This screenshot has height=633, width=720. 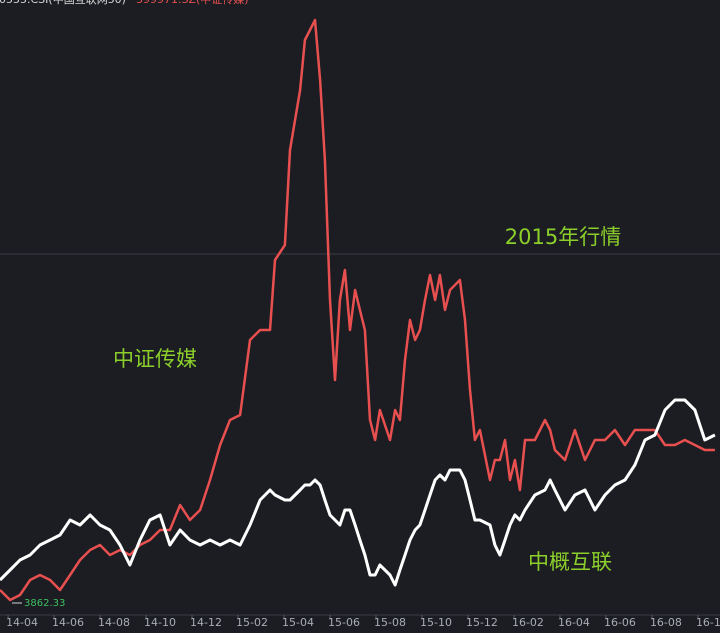 I want to click on x-tick-label: 15-06, so click(x=344, y=622).